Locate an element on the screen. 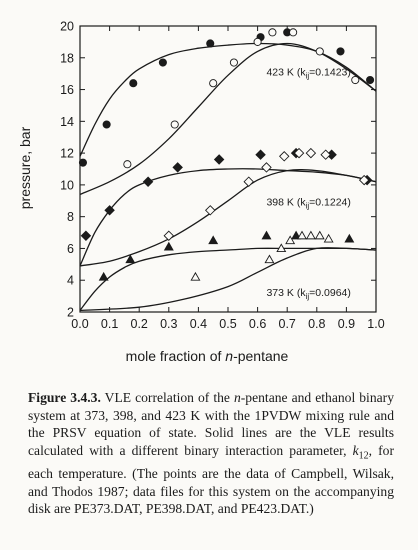  x-axis-label: mole fraction of n-pentane is located at coordinates (207, 356).